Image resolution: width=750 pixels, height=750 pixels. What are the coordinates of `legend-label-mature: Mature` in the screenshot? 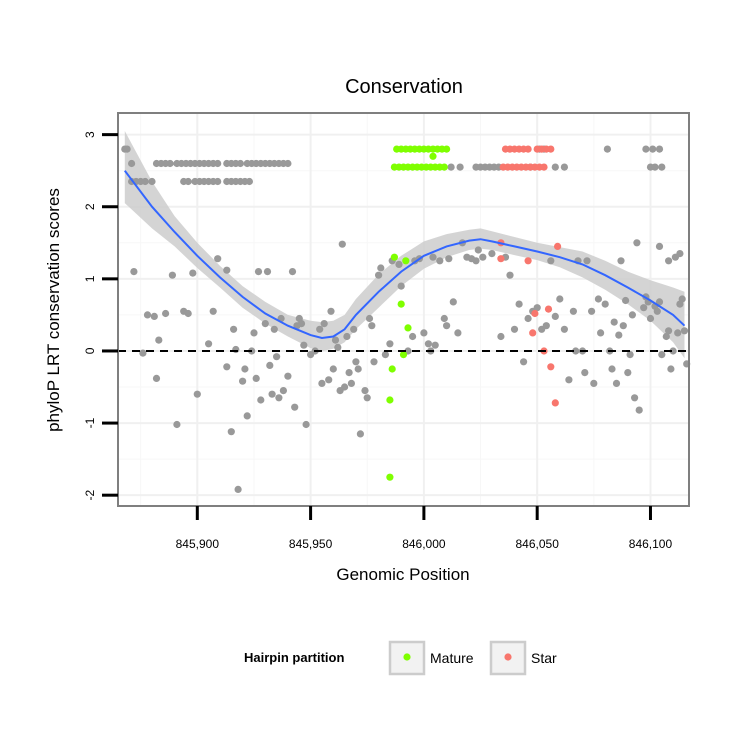 It's located at (452, 658).